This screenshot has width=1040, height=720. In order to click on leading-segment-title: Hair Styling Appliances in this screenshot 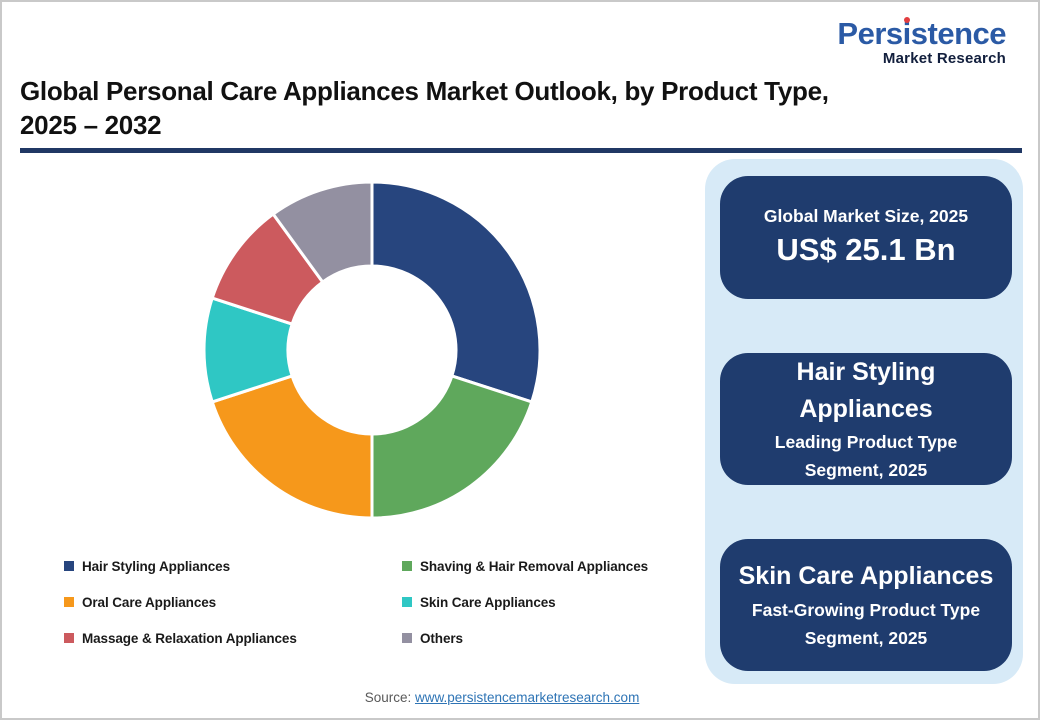, I will do `click(866, 390)`.